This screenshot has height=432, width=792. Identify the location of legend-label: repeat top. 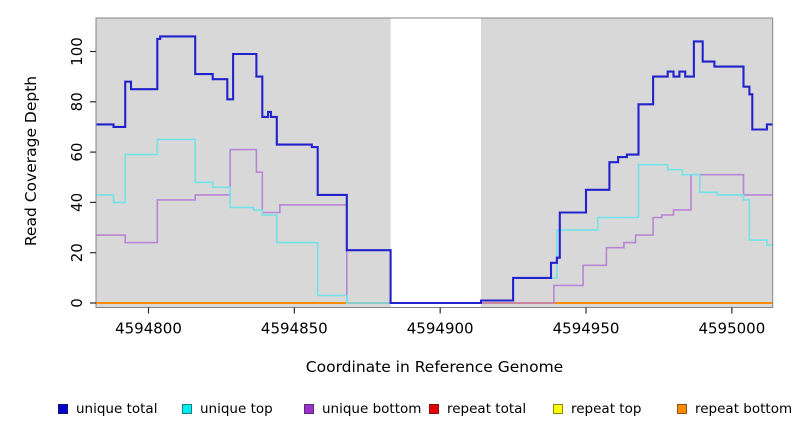
(606, 409).